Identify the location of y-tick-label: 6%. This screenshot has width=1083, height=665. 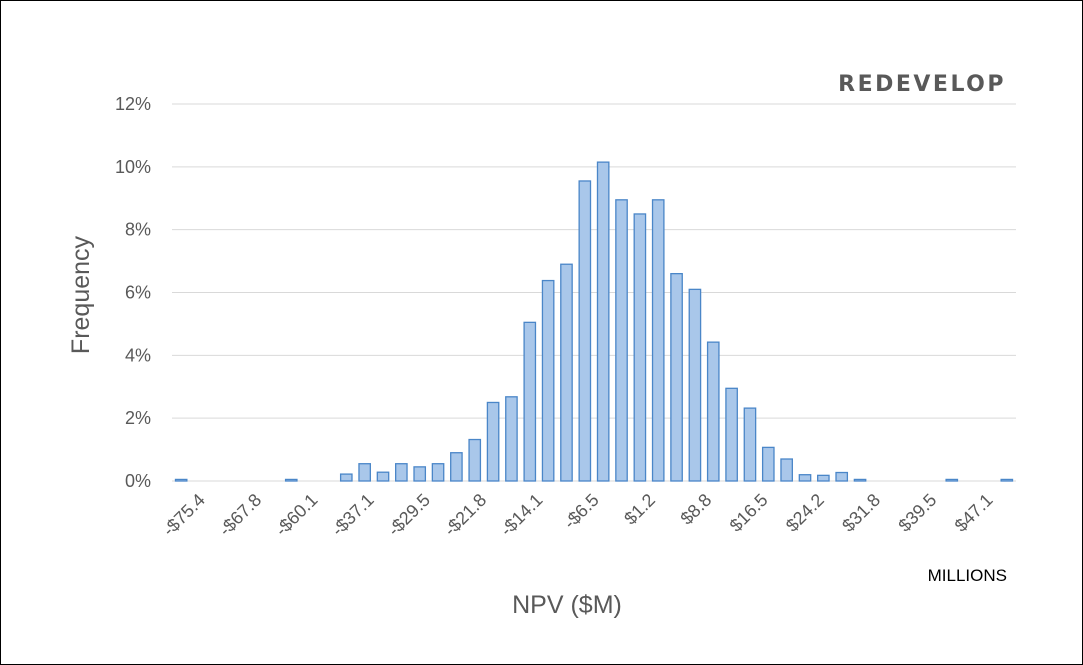
(138, 293).